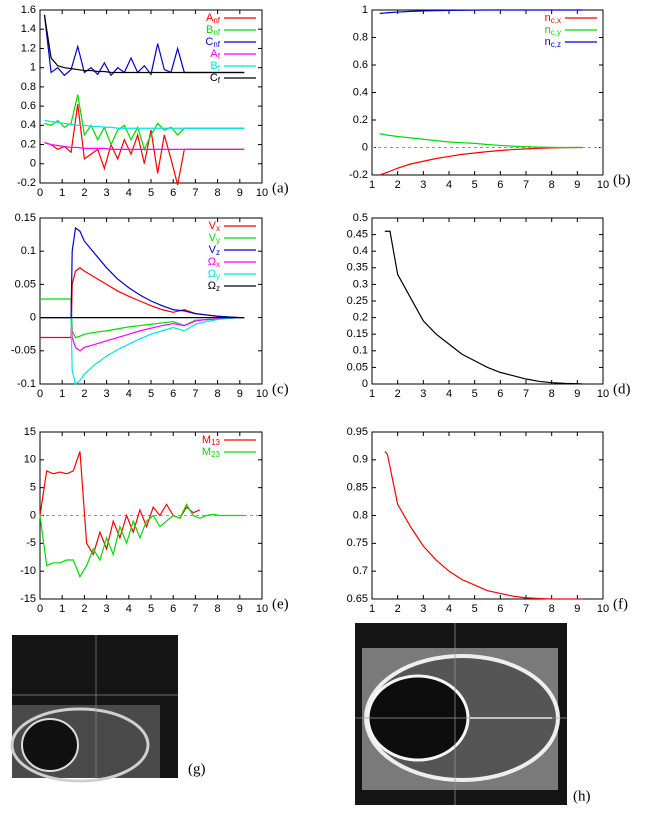  Describe the element at coordinates (213, 30) in the screenshot. I see `legend-label: Bnf` at that location.